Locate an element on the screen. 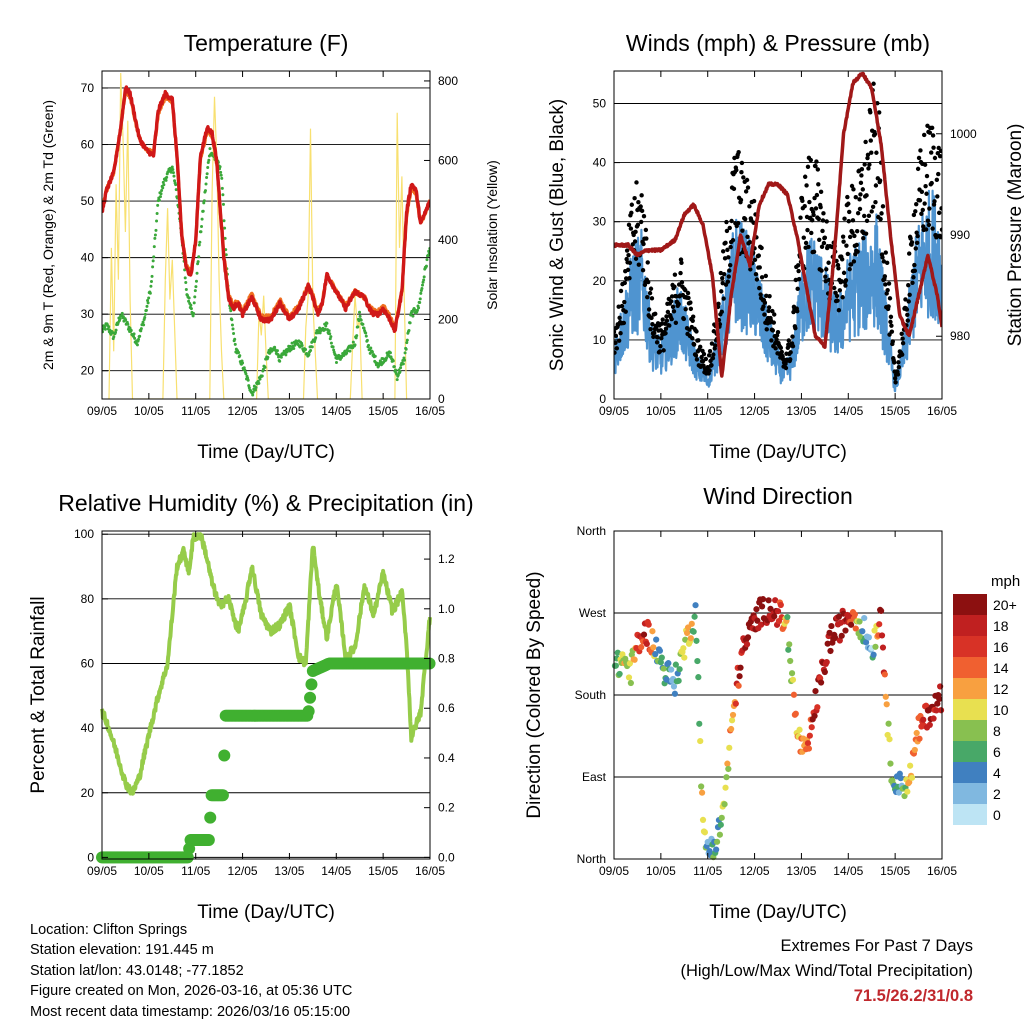  y-tick-label: South is located at coordinates (590, 695).